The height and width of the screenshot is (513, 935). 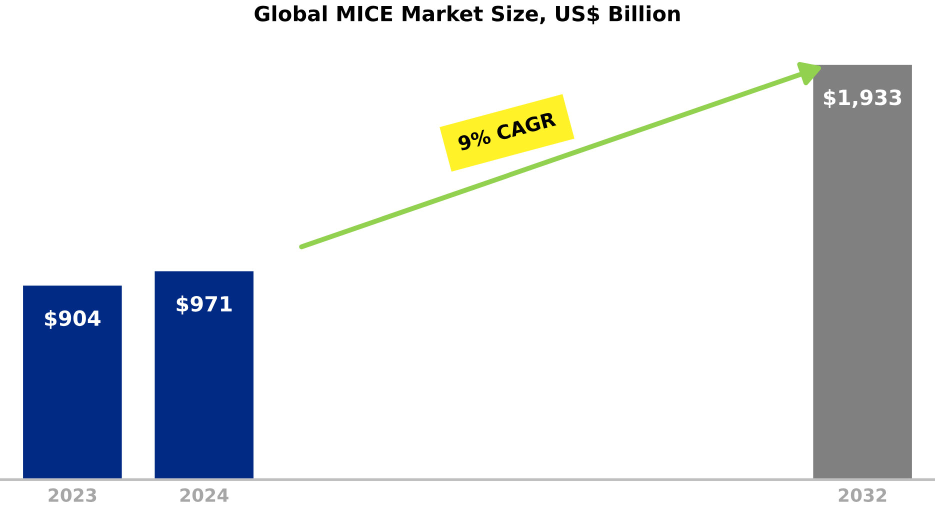 What do you see at coordinates (862, 495) in the screenshot?
I see `x-tick-label: 2032` at bounding box center [862, 495].